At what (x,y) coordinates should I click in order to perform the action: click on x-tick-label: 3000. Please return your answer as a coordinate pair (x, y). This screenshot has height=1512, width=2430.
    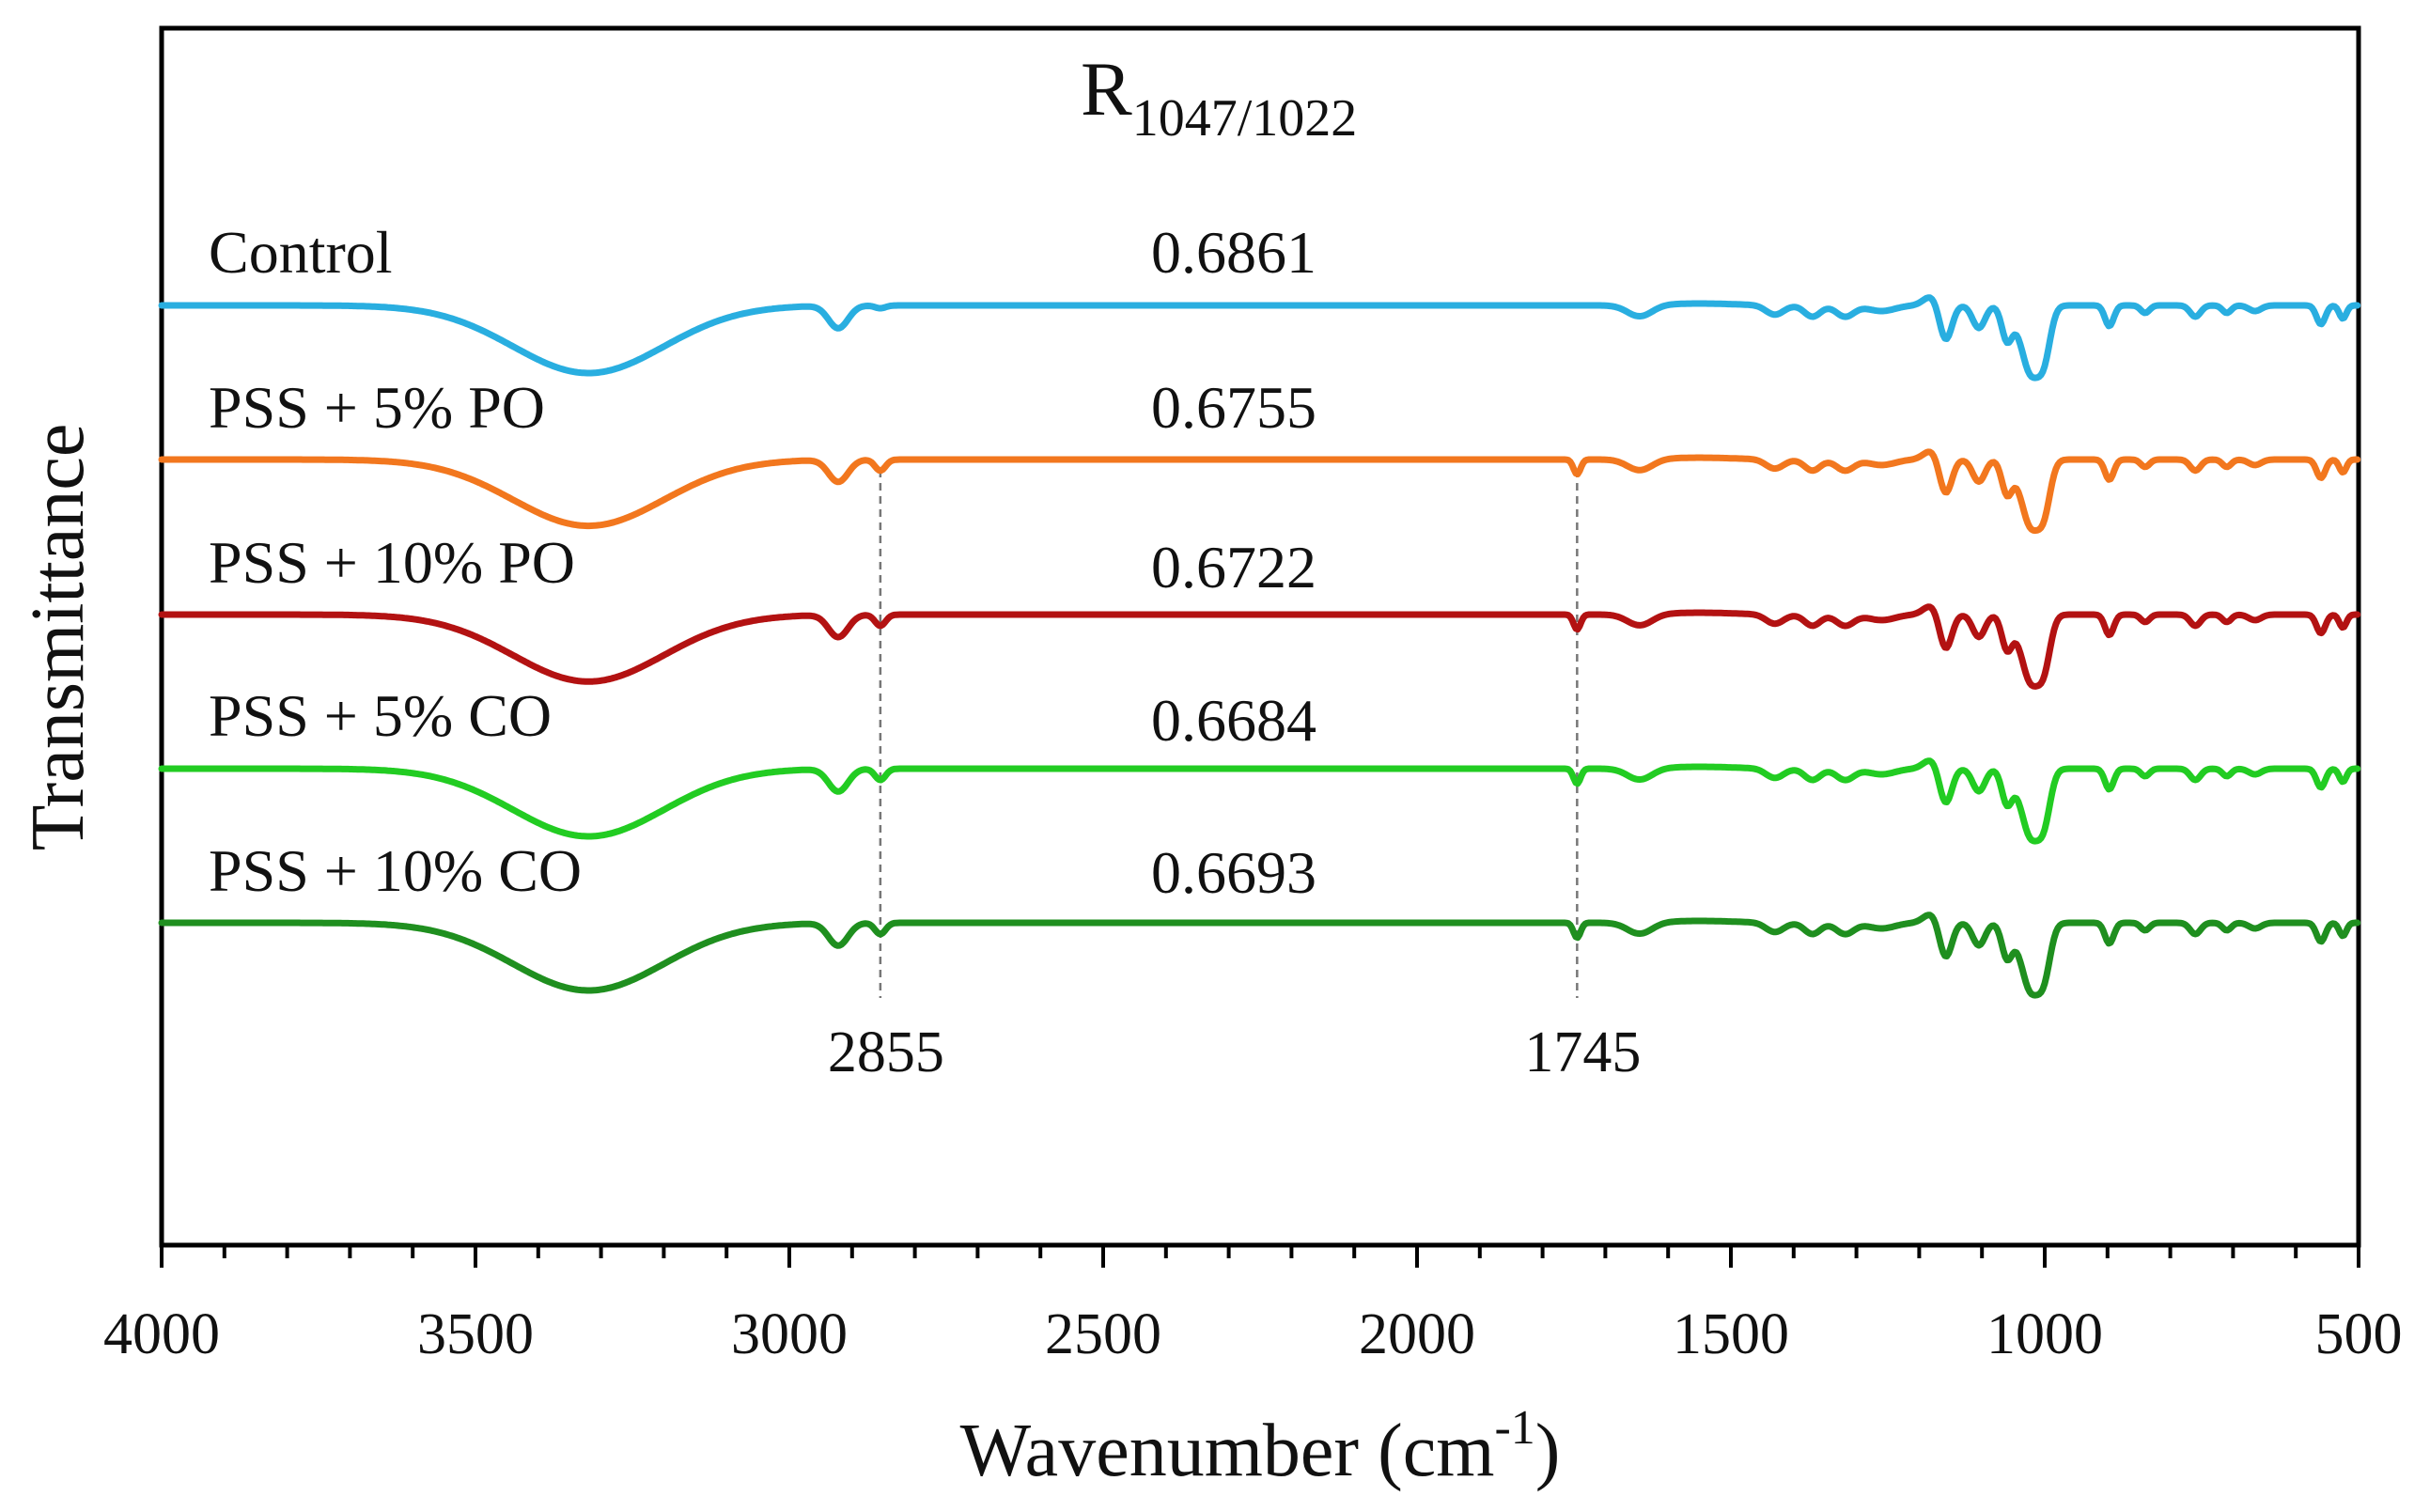
    Looking at the image, I should click on (789, 1334).